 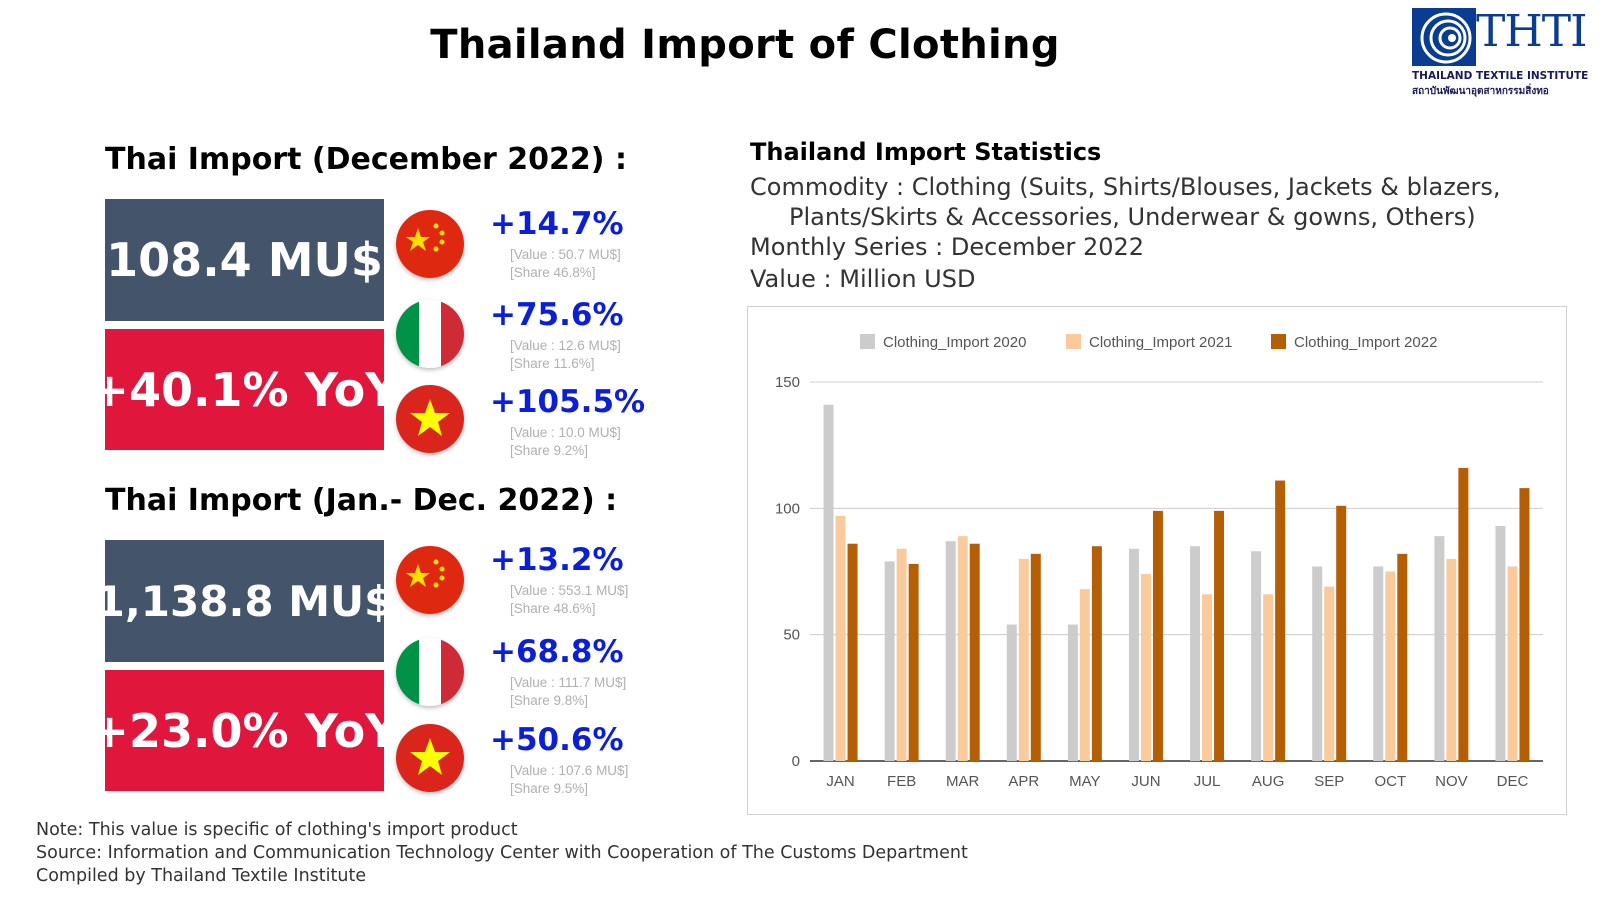 I want to click on monthly-heading: Thai Import (December 2022) :, so click(x=366, y=159).